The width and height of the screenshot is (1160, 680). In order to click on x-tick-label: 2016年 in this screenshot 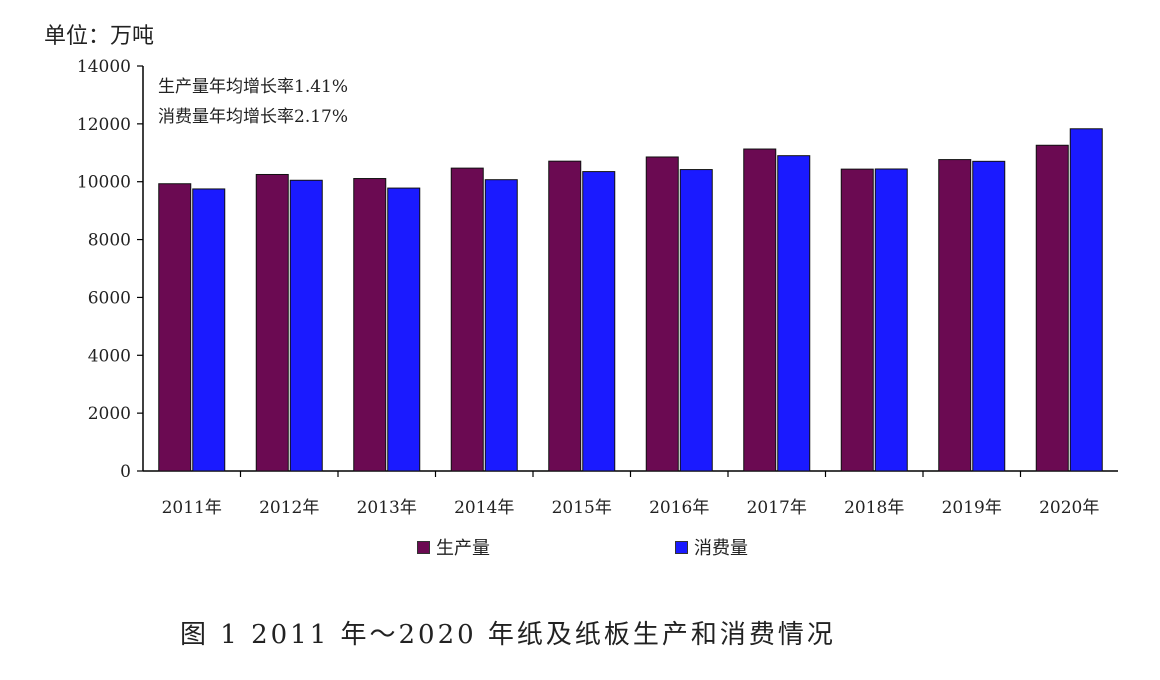, I will do `click(679, 508)`.